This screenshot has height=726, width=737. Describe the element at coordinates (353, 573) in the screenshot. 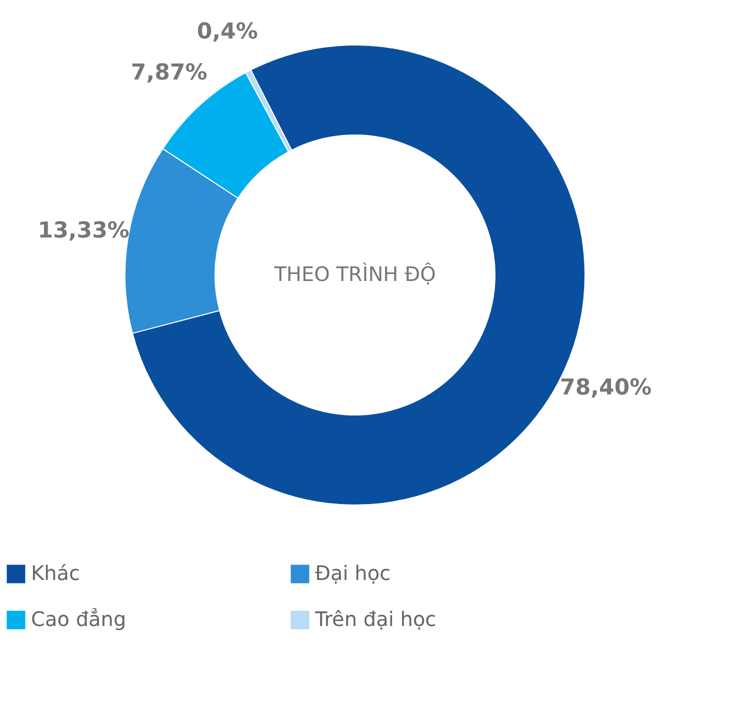

I see `legend-label: Đại học` at that location.